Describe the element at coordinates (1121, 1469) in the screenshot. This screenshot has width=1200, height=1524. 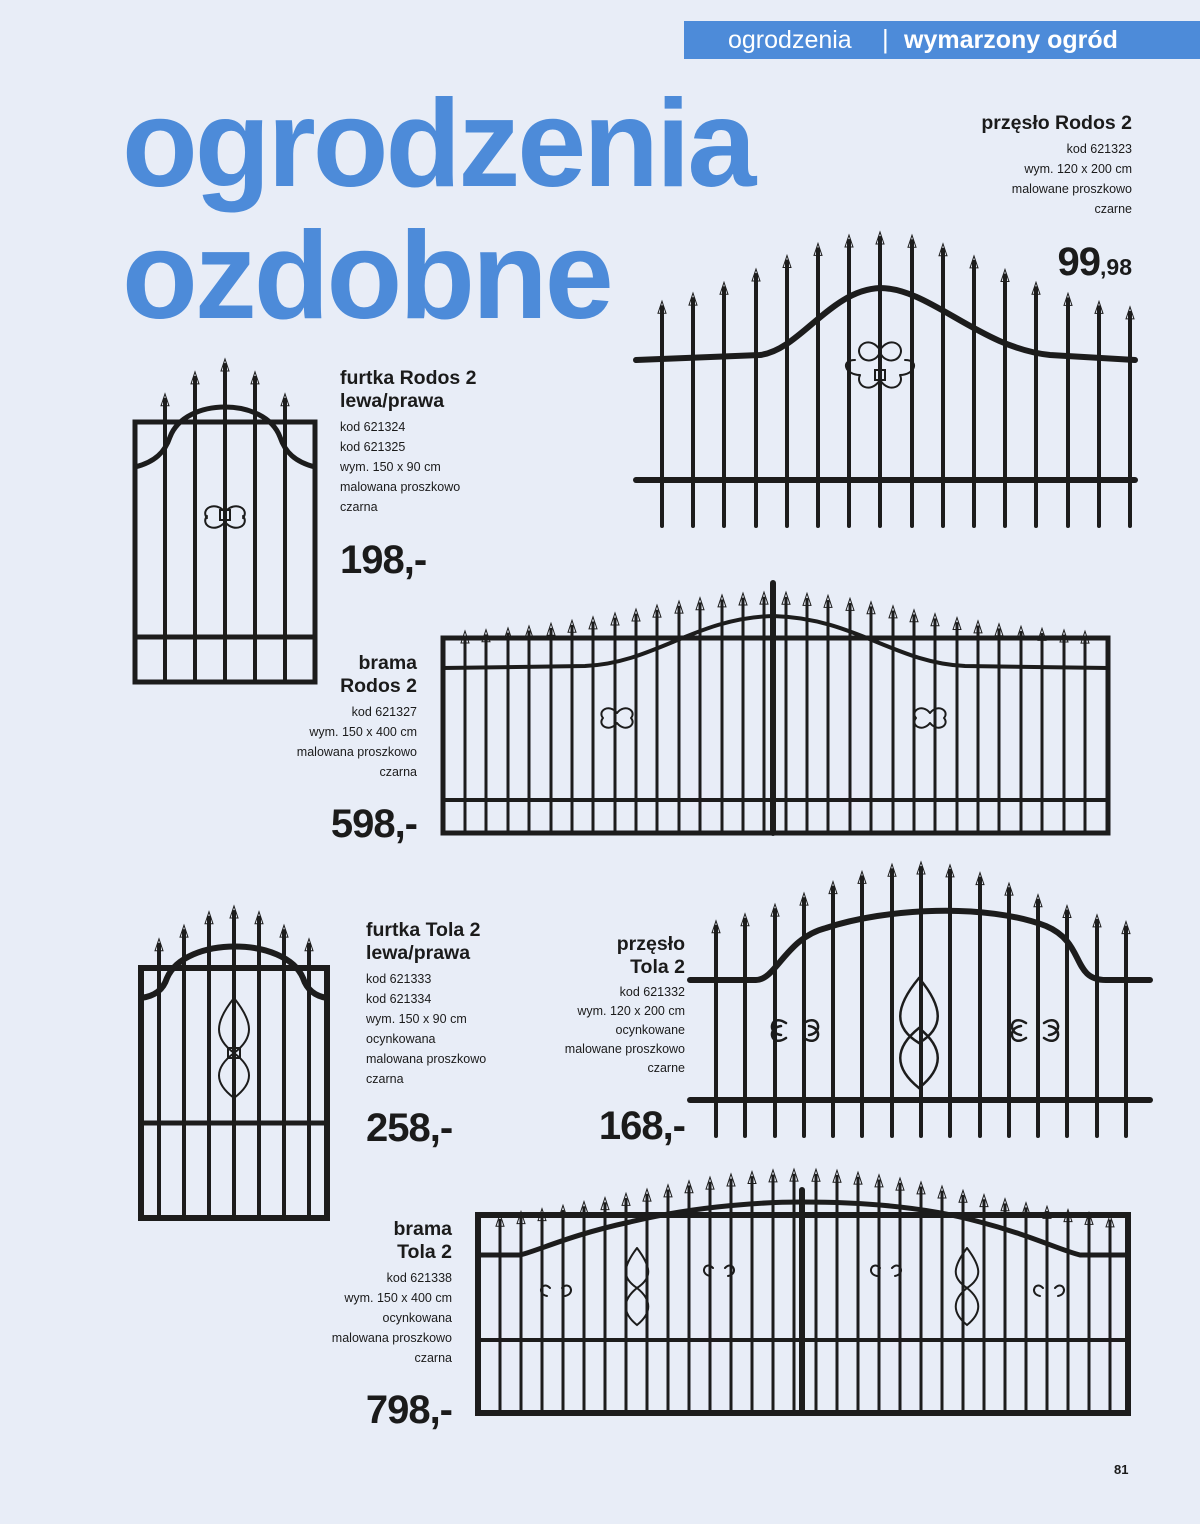
I see `page-number: 81` at that location.